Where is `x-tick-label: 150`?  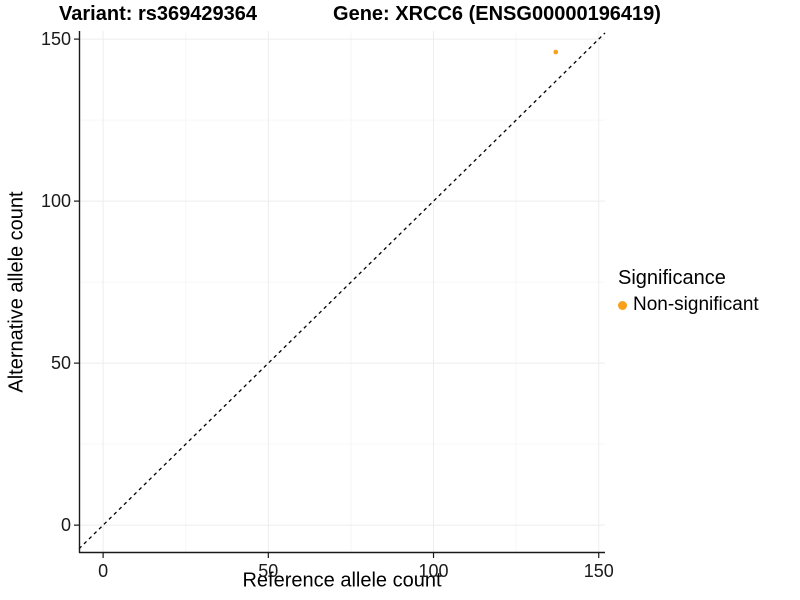 x-tick-label: 150 is located at coordinates (598, 571).